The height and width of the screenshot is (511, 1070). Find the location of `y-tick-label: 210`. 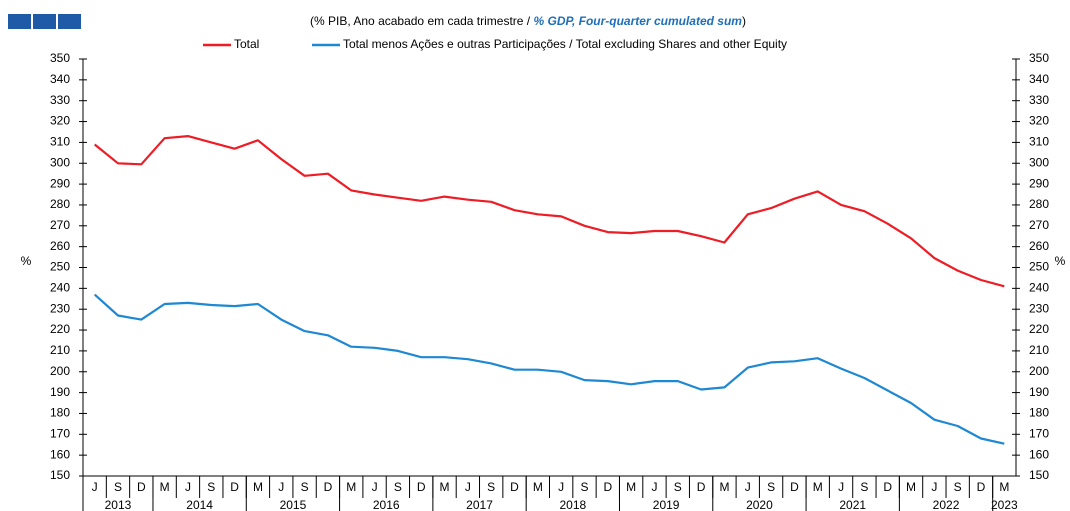

y-tick-label: 210 is located at coordinates (60, 350).